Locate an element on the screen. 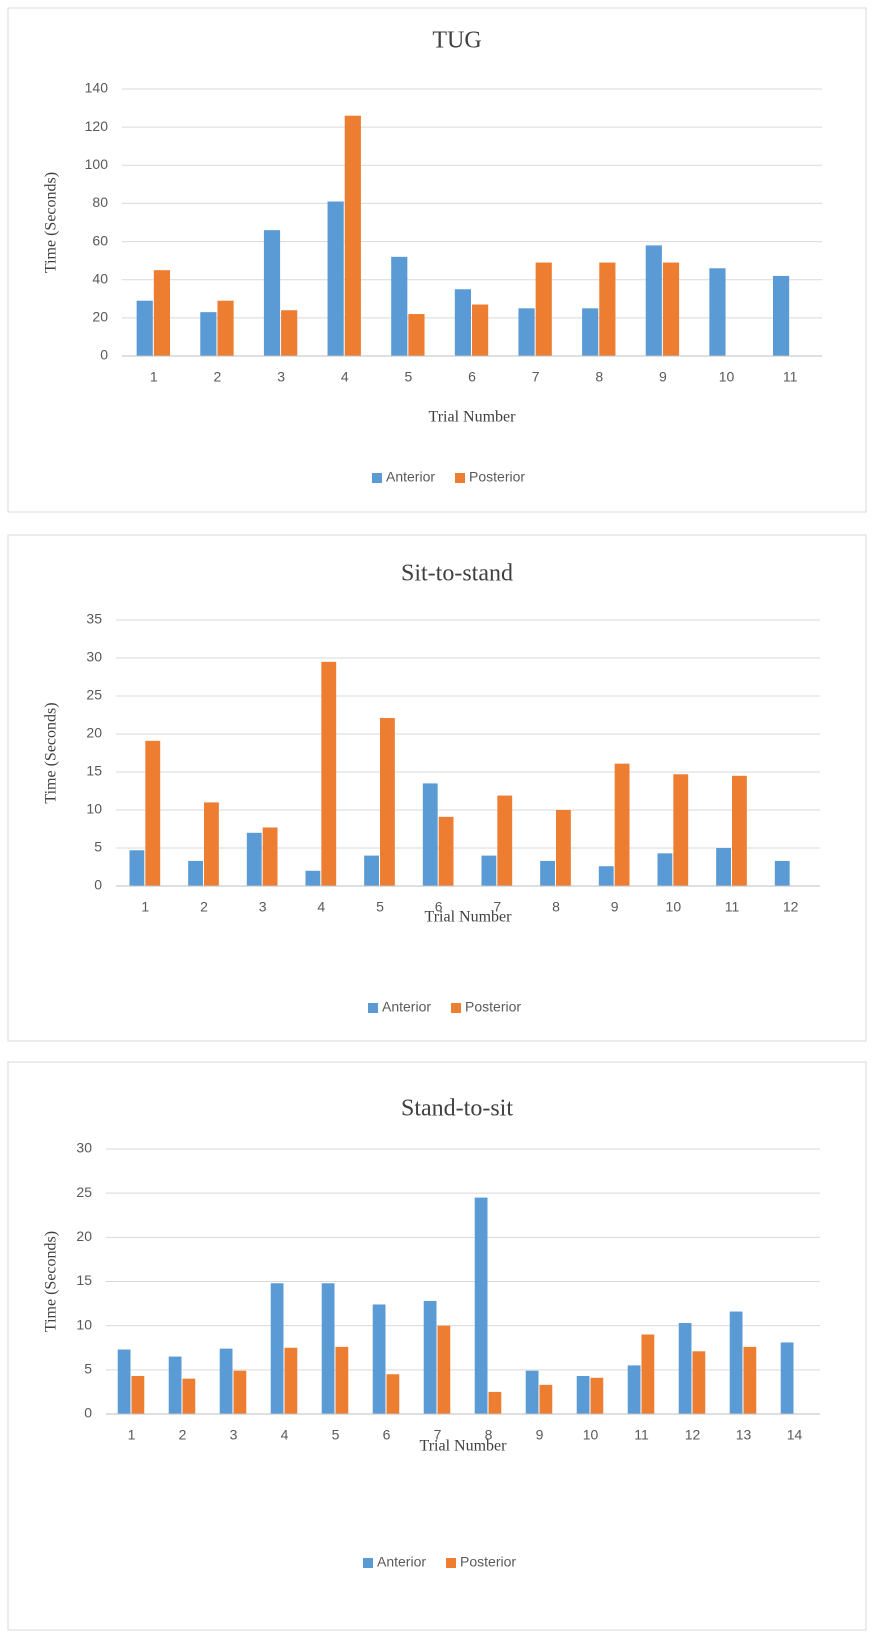  y-tick-label: 40 is located at coordinates (100, 278).